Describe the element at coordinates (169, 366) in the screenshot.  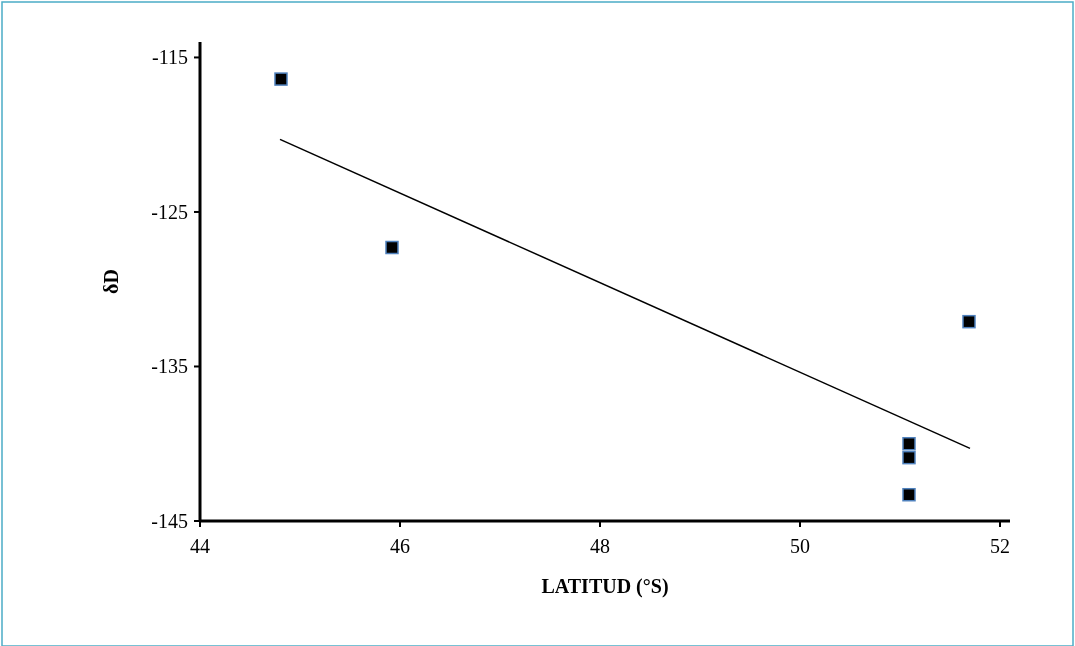
I see `y-tick-label: -135` at that location.